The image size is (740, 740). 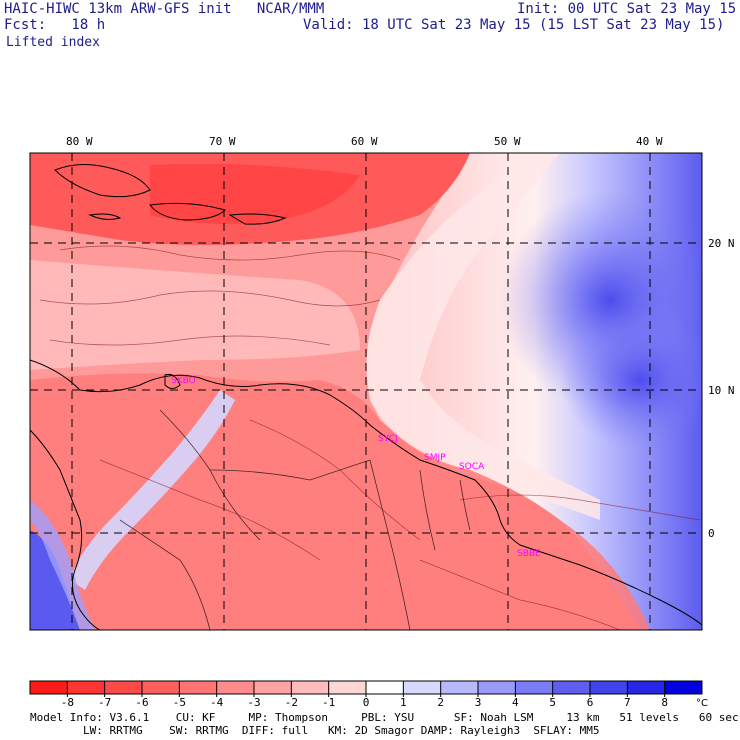 I want to click on init-time: Init: 00 UTC Sat 23 May 15, so click(x=627, y=9).